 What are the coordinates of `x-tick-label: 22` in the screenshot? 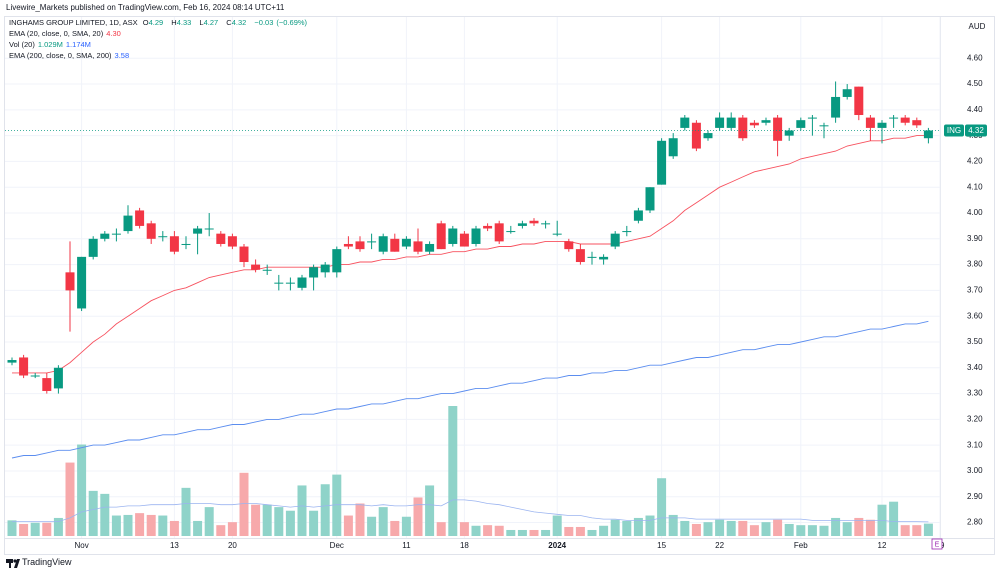 It's located at (719, 545).